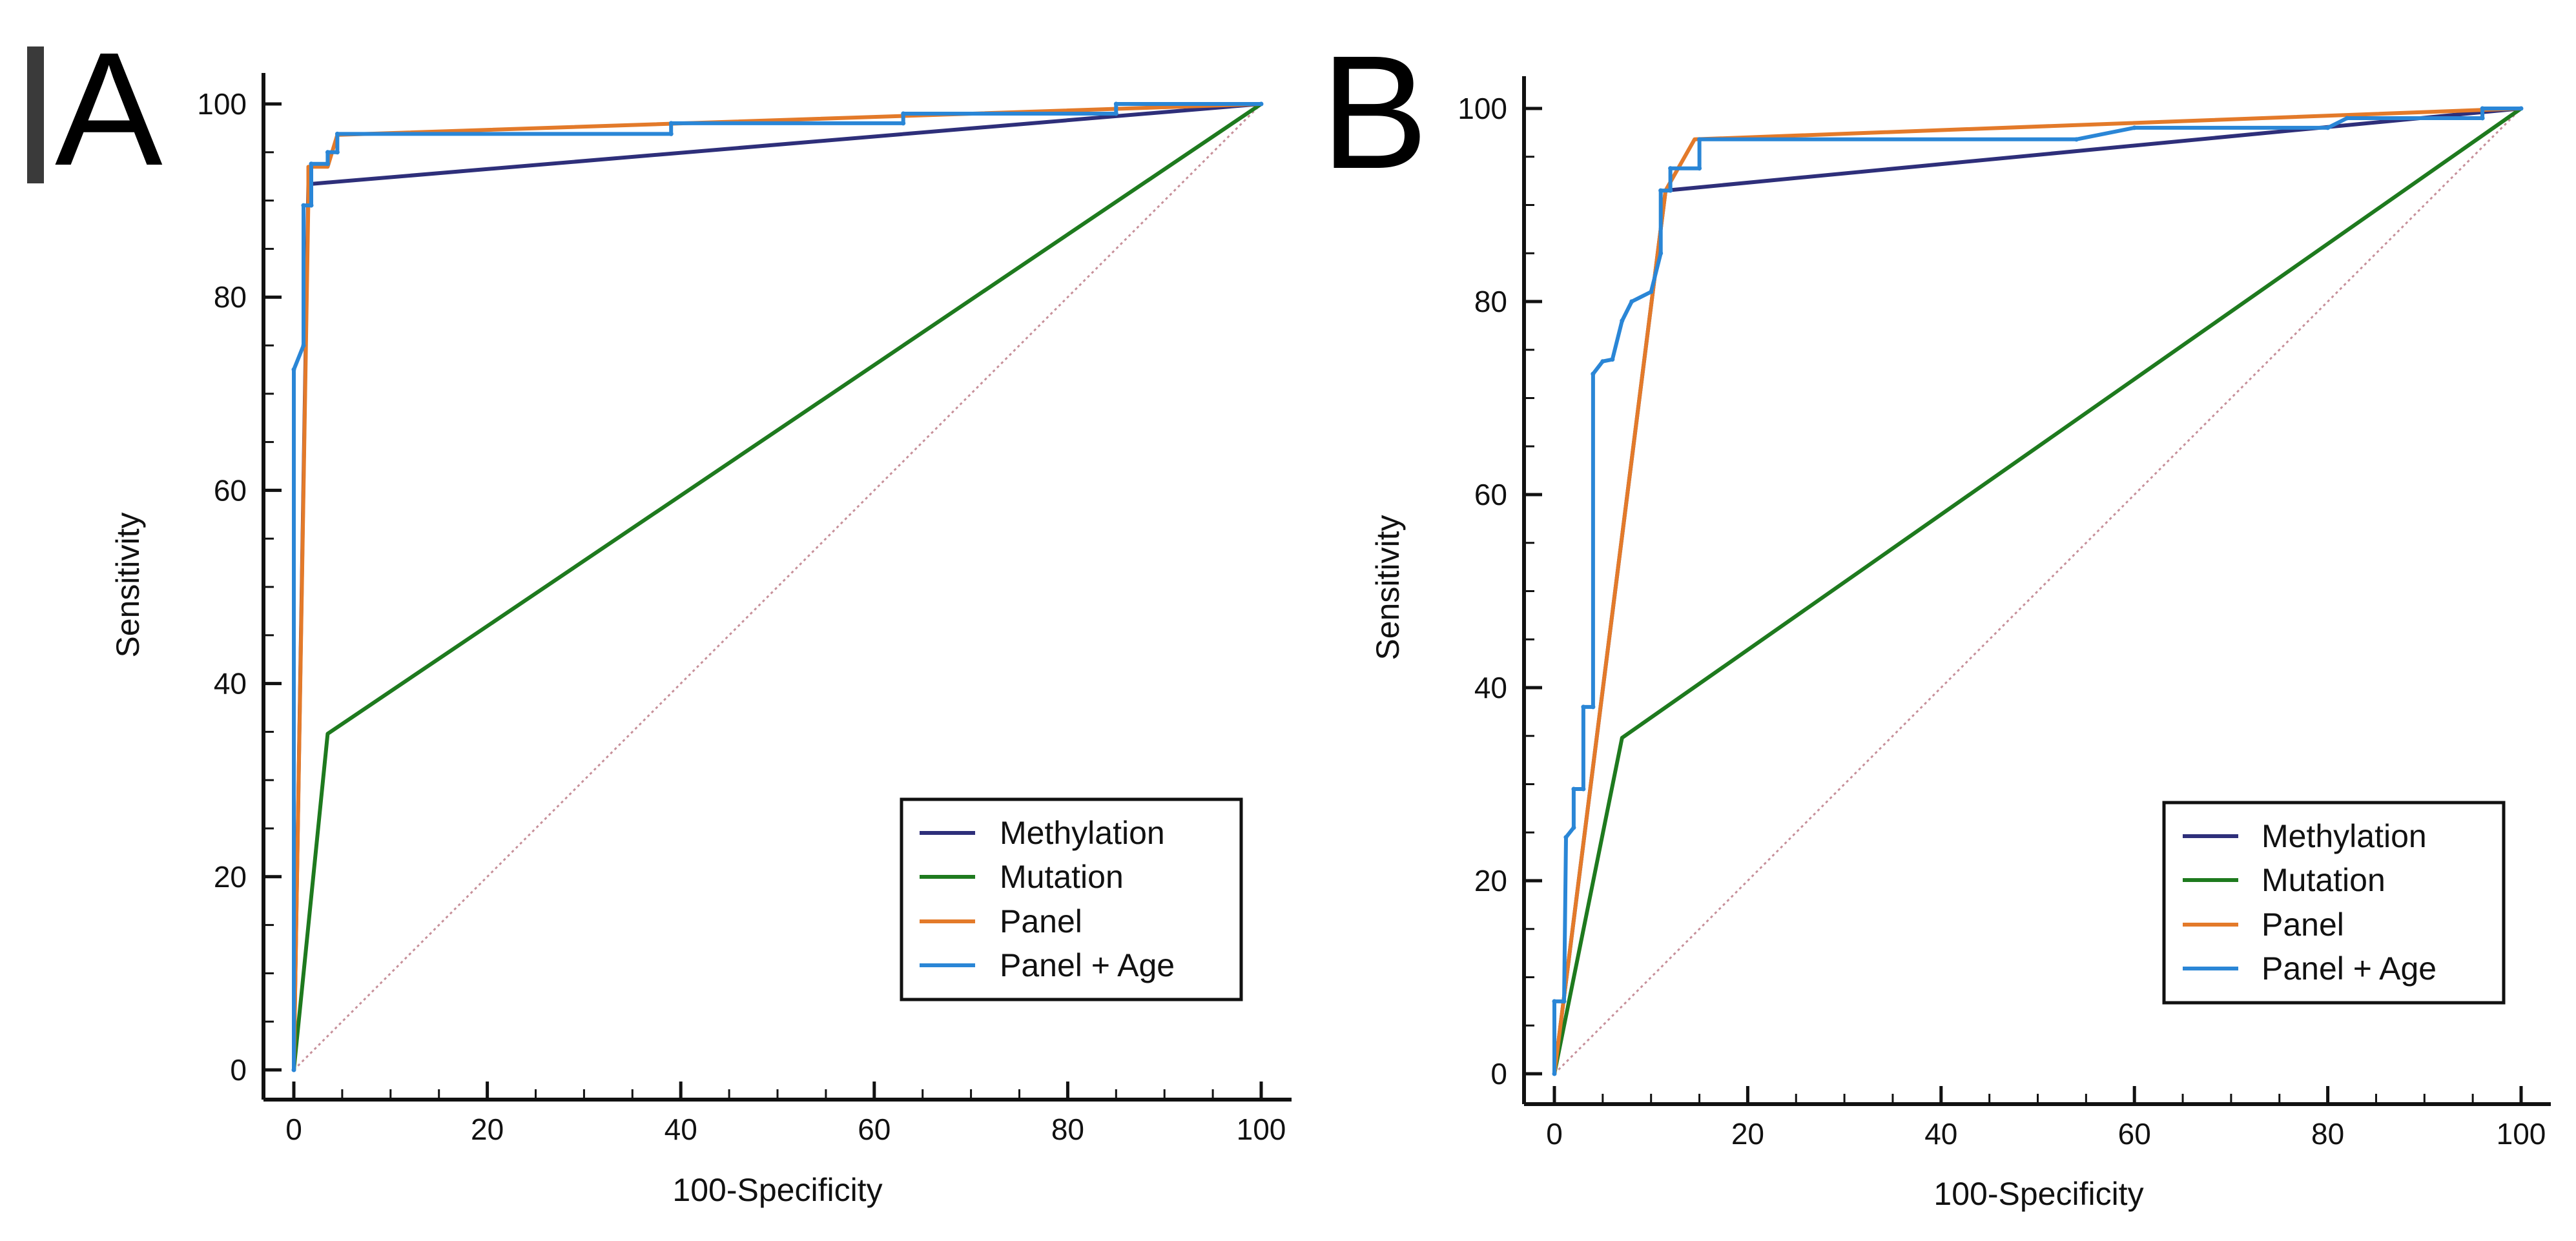 The height and width of the screenshot is (1241, 2576). I want to click on panel-b-legend: Methylation Mutation Panel Panel + Age, so click(2334, 903).